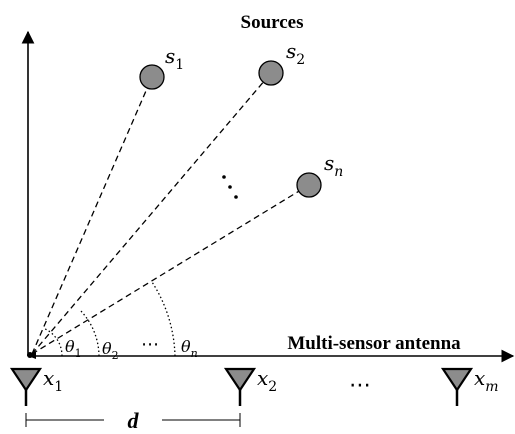  I want to click on origin-dot, so click(30, 355).